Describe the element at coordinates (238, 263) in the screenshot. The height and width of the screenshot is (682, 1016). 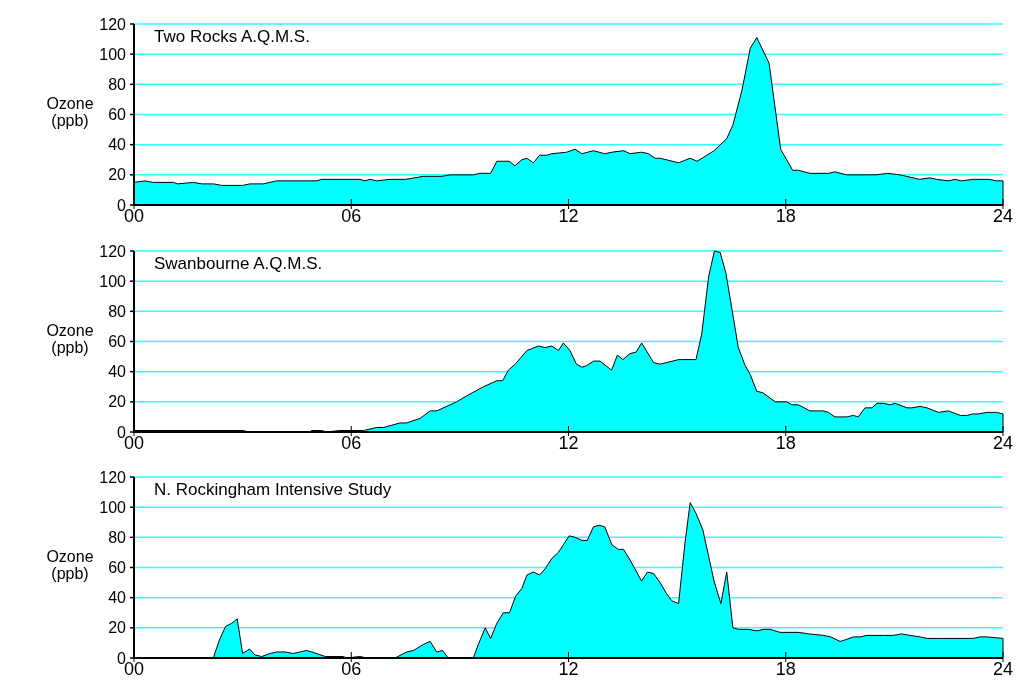
I see `chart-title: Swanbourne A.Q.M.S.` at that location.